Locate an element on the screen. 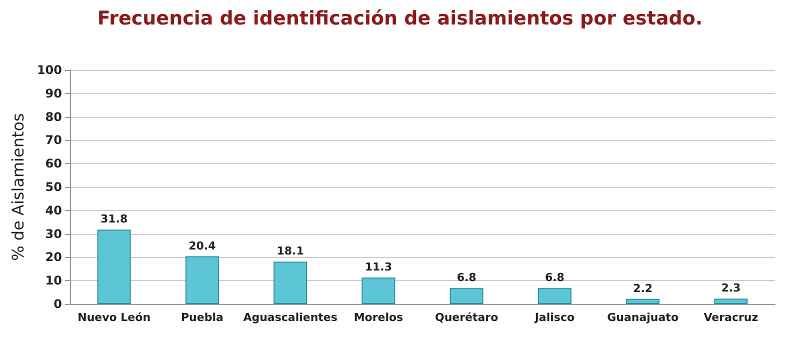 This screenshot has width=800, height=339. y-tick-label: 90 is located at coordinates (53, 93).